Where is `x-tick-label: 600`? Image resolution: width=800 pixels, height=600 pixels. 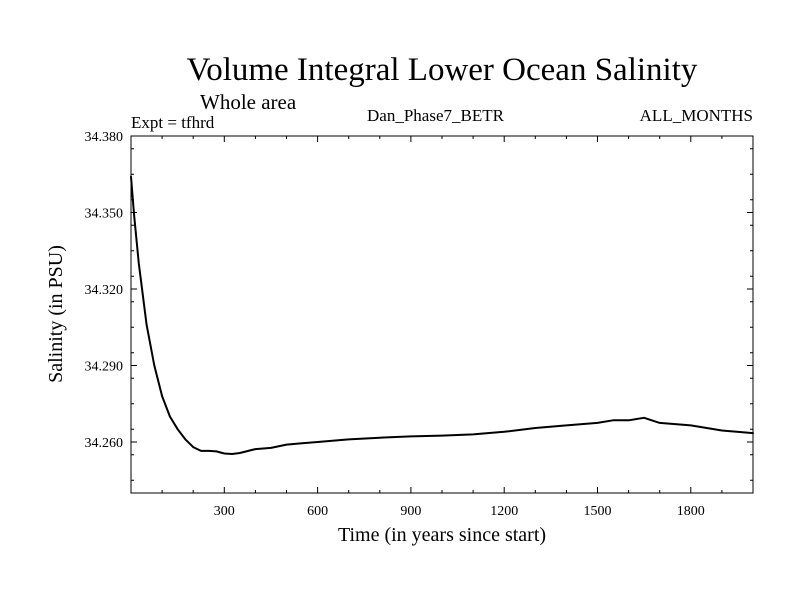
x-tick-label: 600 is located at coordinates (317, 511).